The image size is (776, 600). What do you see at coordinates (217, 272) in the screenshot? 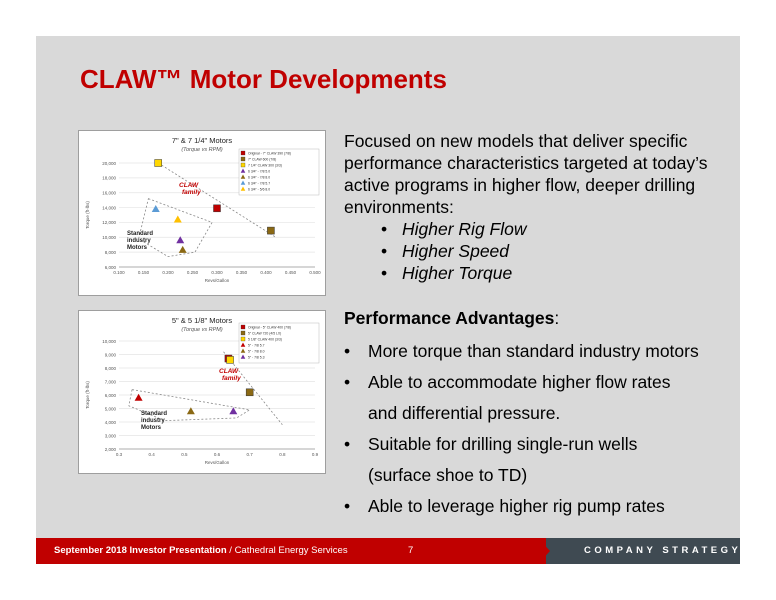
I see `x-tick-label: 0.300` at bounding box center [217, 272].